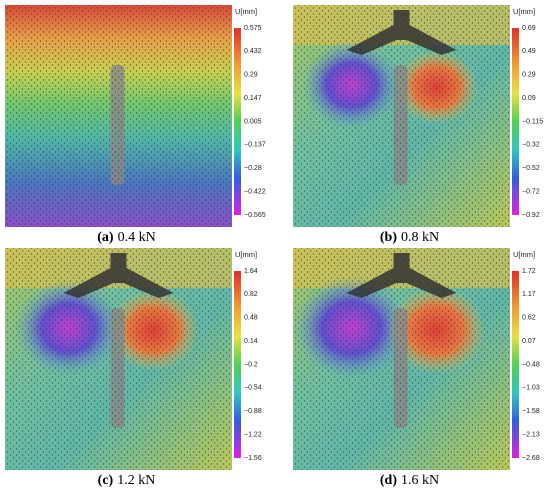  I want to click on colorbar-tick-label: 0.69, so click(529, 28).